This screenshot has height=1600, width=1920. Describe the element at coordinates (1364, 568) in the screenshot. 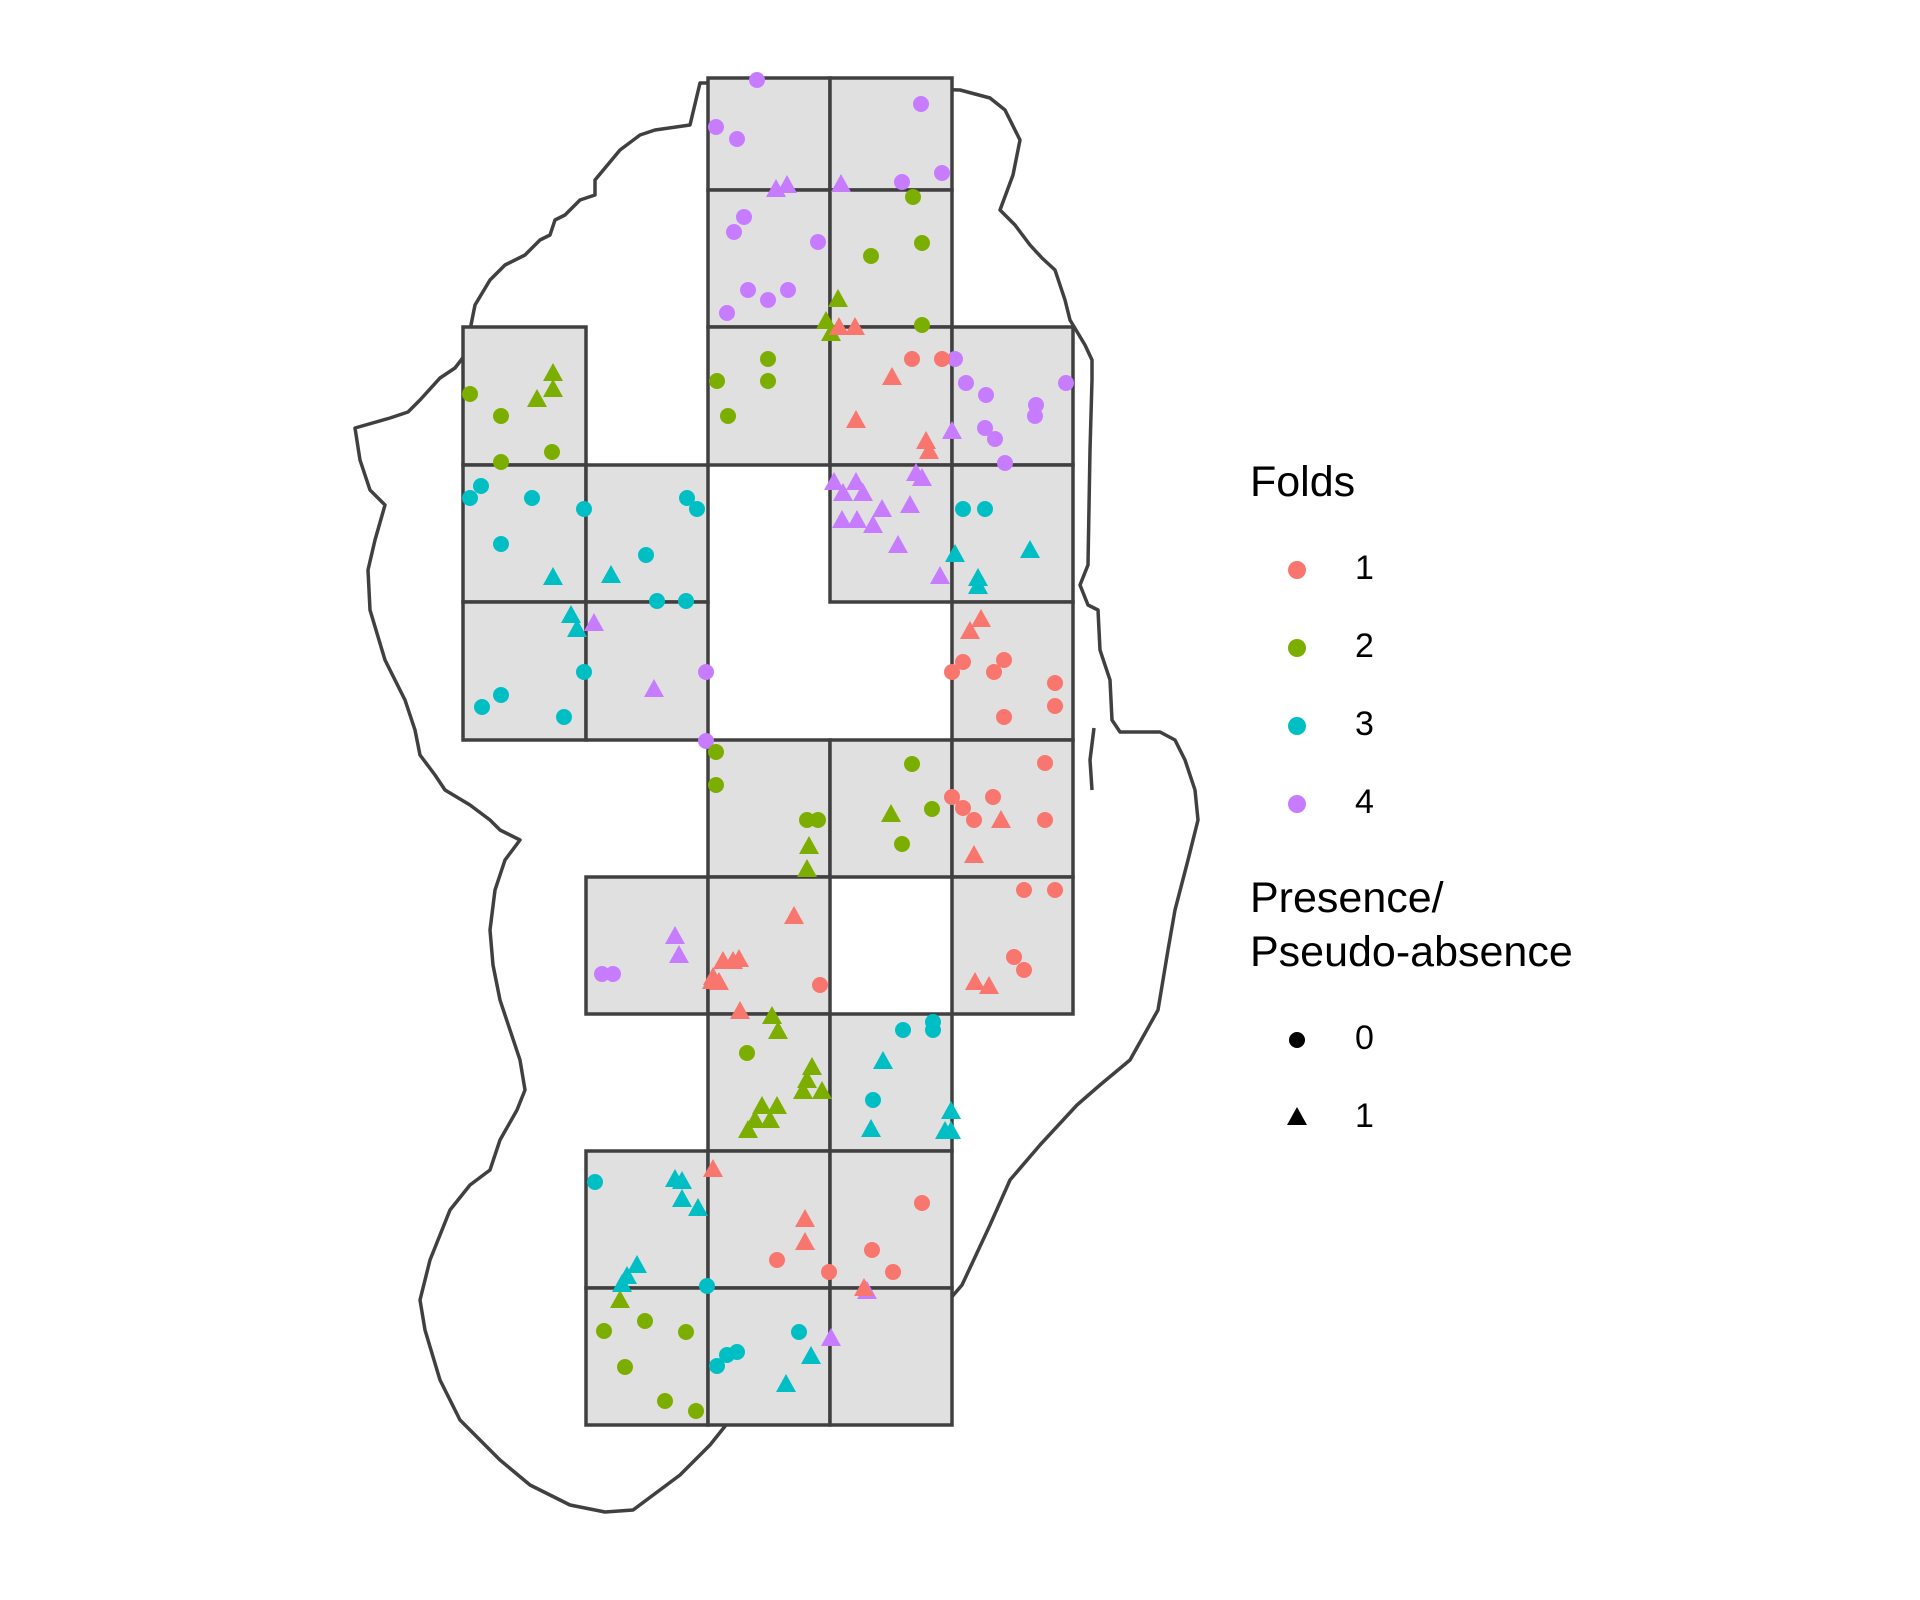

I see `legend-fold-1-label: 1` at that location.